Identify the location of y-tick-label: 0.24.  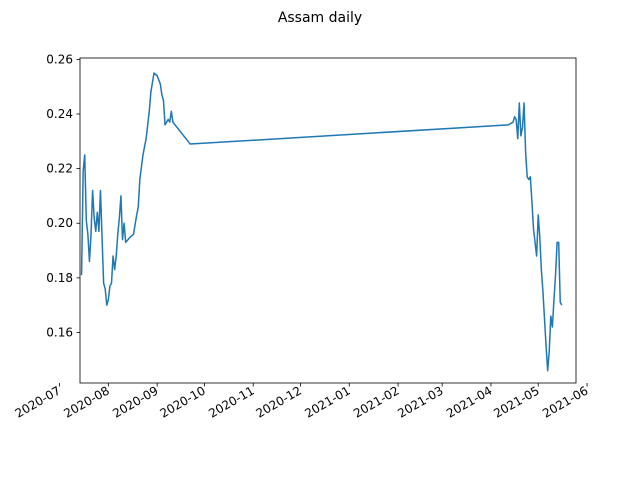
(59, 114).